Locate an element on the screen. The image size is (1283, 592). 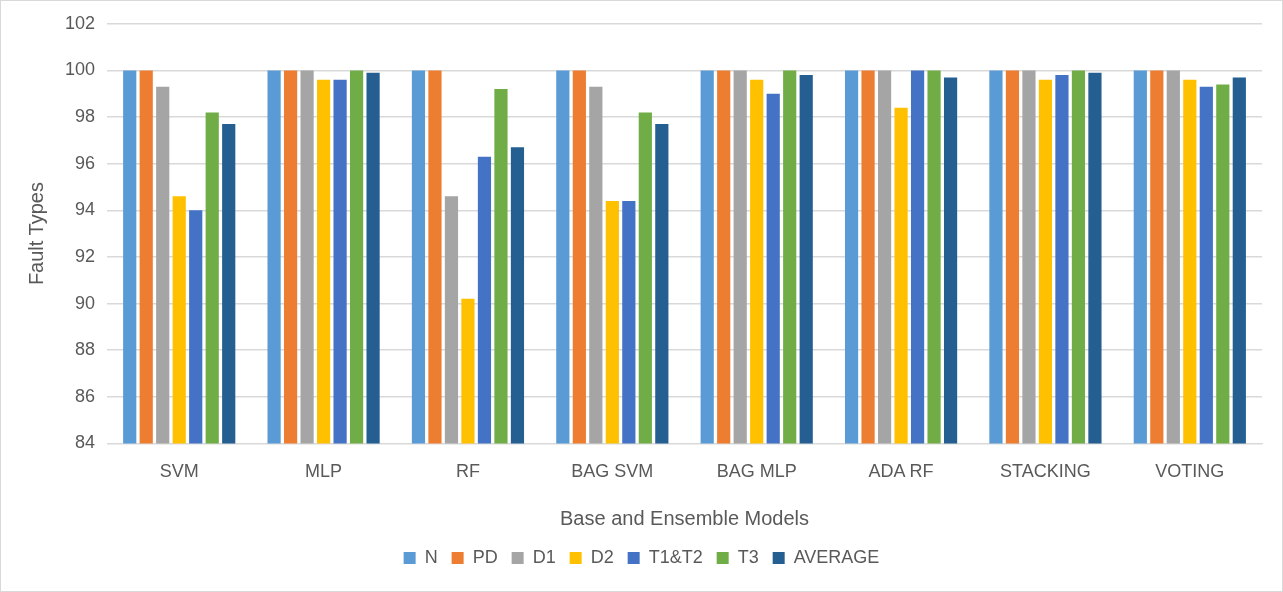
legend-label: AVERAGE is located at coordinates (836, 556).